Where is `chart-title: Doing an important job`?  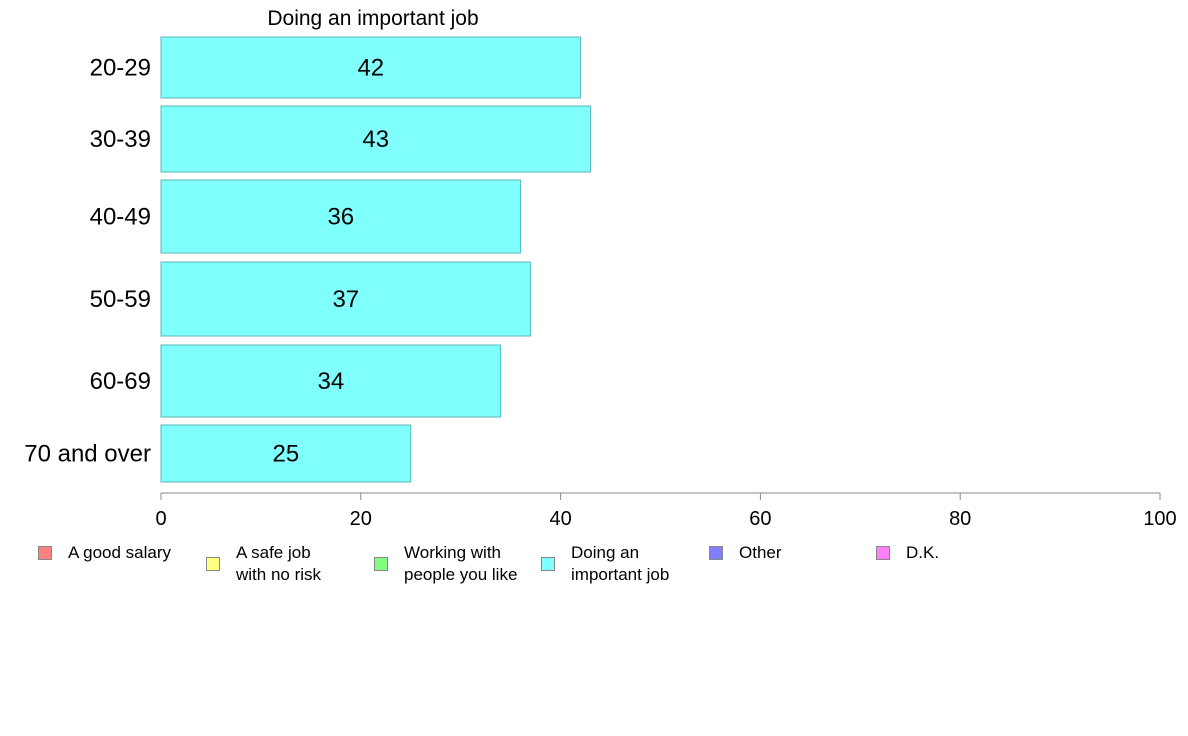 chart-title: Doing an important job is located at coordinates (372, 18).